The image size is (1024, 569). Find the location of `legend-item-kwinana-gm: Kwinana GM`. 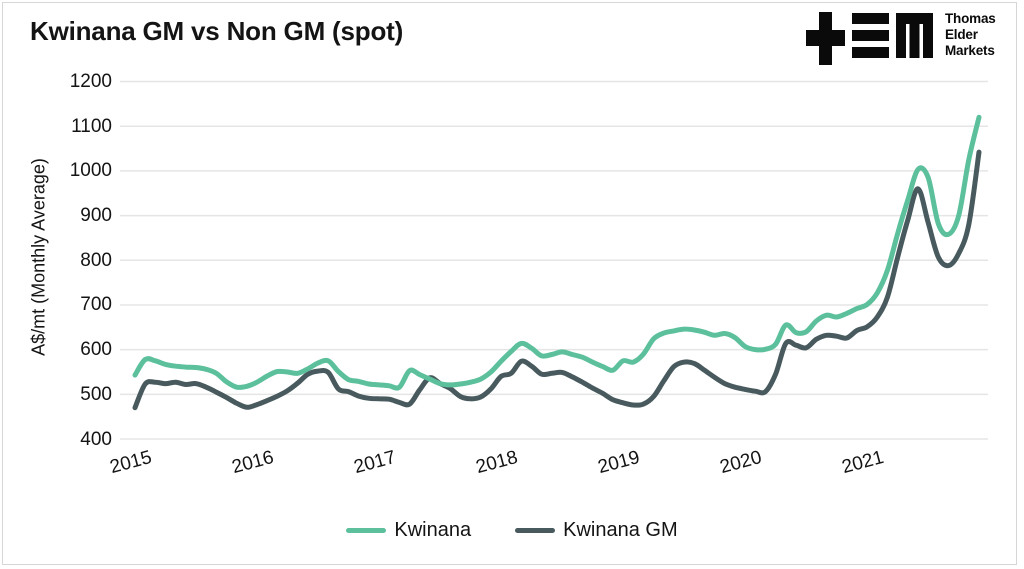

legend-item-kwinana-gm: Kwinana GM is located at coordinates (596, 530).